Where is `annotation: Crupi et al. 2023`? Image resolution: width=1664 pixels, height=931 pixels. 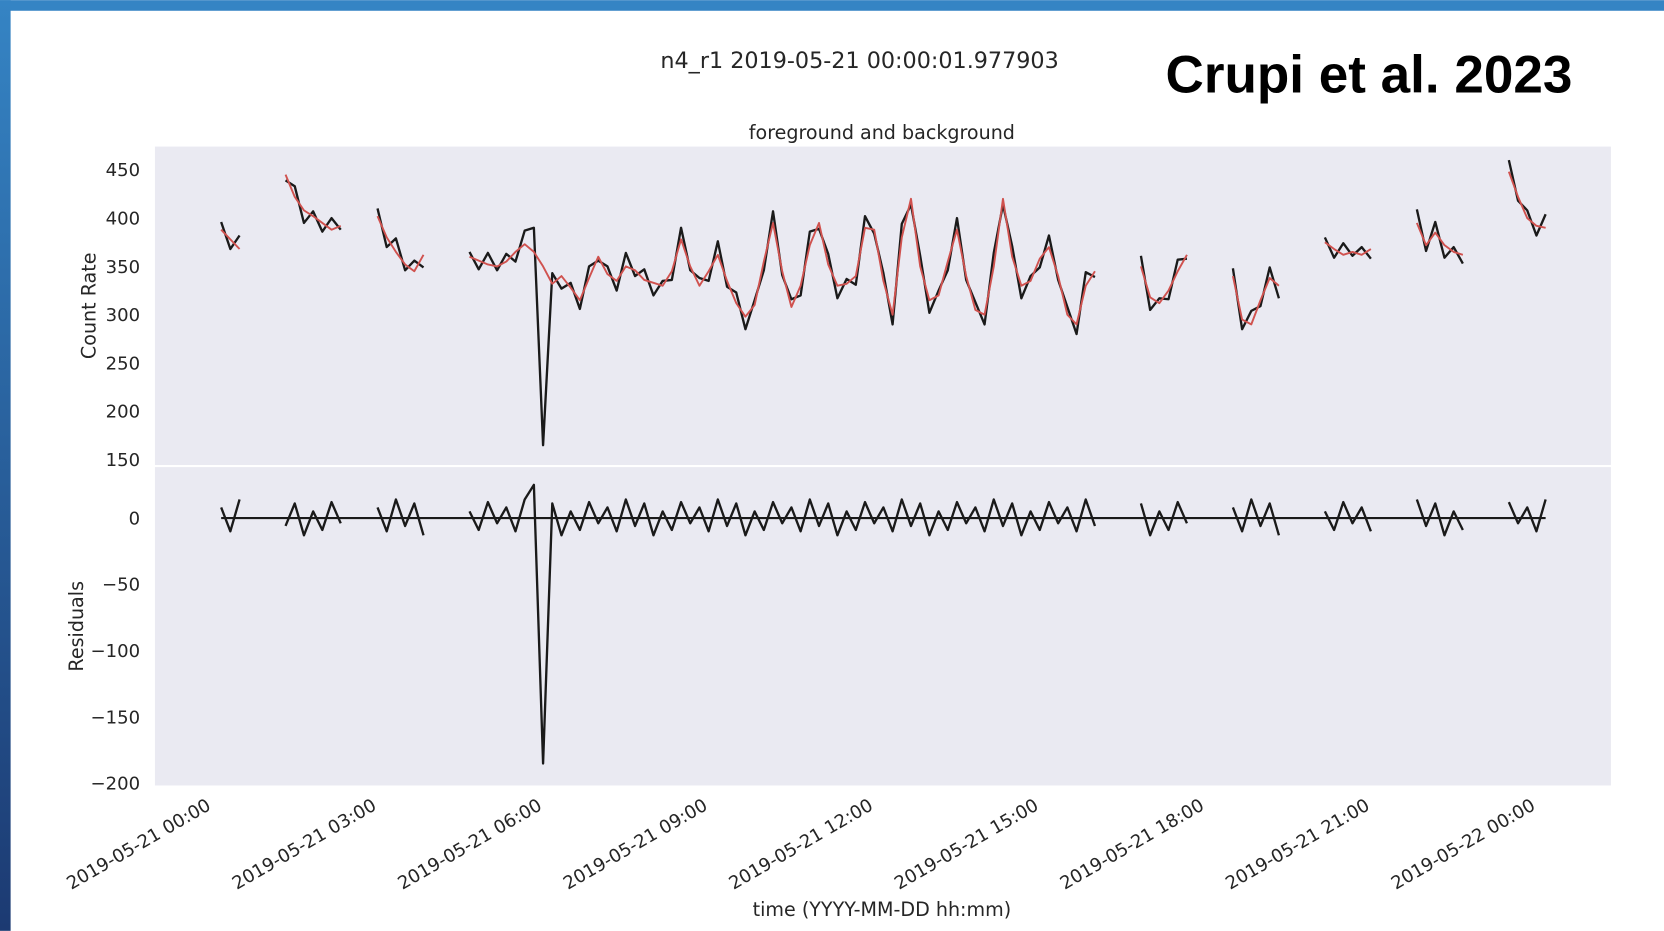 annotation: Crupi et al. 2023 is located at coordinates (1369, 74).